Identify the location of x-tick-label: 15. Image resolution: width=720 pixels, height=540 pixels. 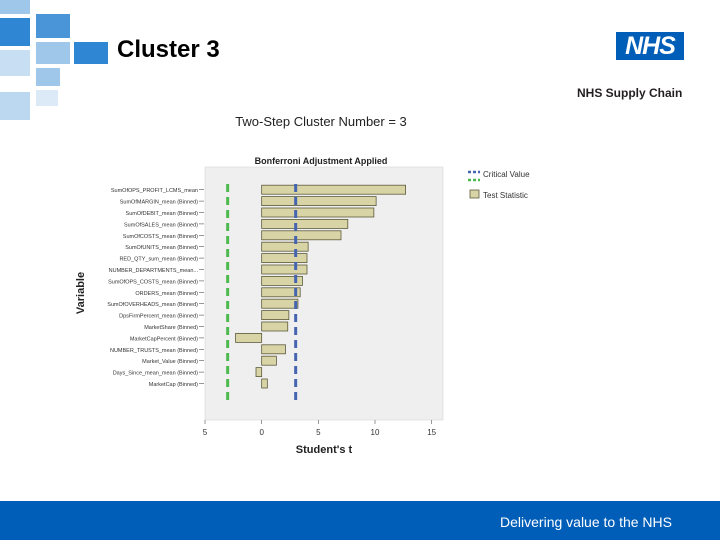
(431, 432).